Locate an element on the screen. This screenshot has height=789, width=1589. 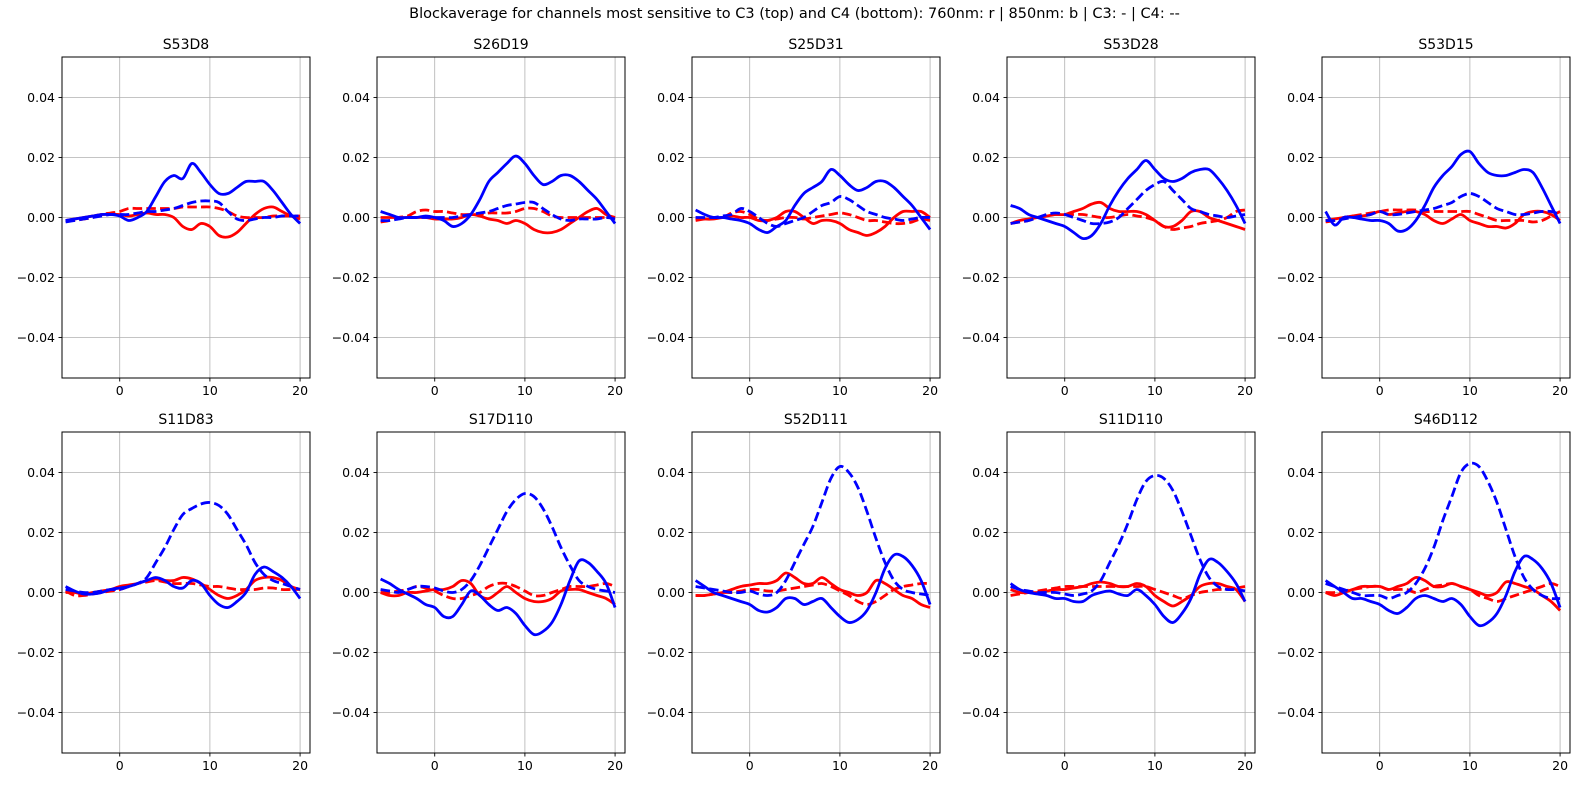
subplot-S53D28: 0 10 20 −0.04 −0.02 0.00 0.02 0.04 S53D28 is located at coordinates (1109, 217).